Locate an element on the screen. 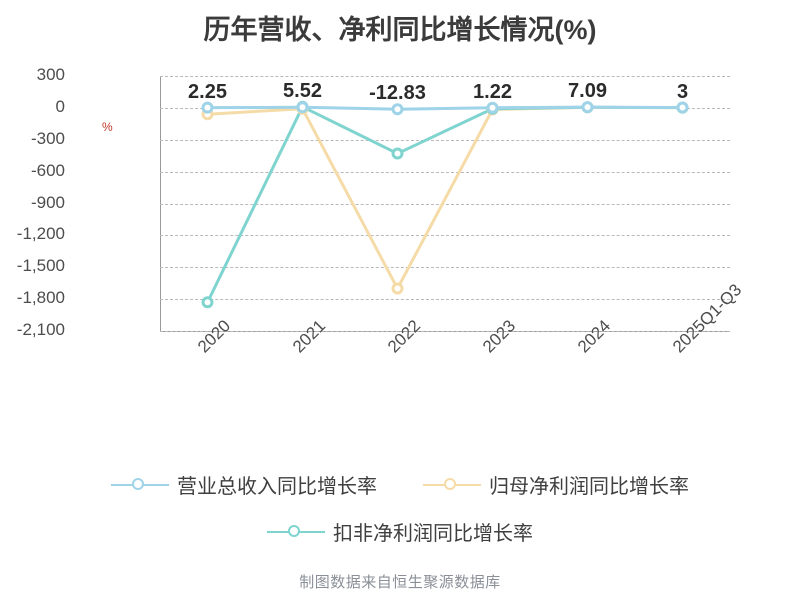 This screenshot has height=600, width=800. legend-row: 扣非净利润同比增长率 is located at coordinates (400, 531).